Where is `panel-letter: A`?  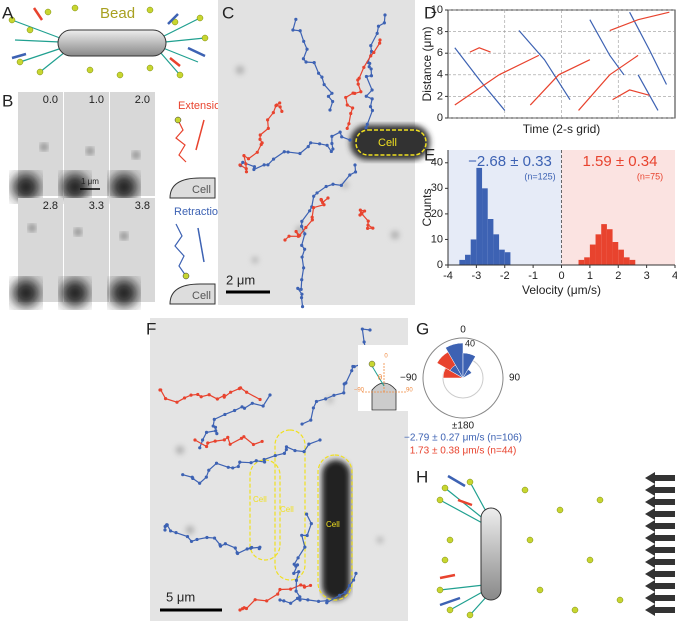 panel-letter: A is located at coordinates (8, 12).